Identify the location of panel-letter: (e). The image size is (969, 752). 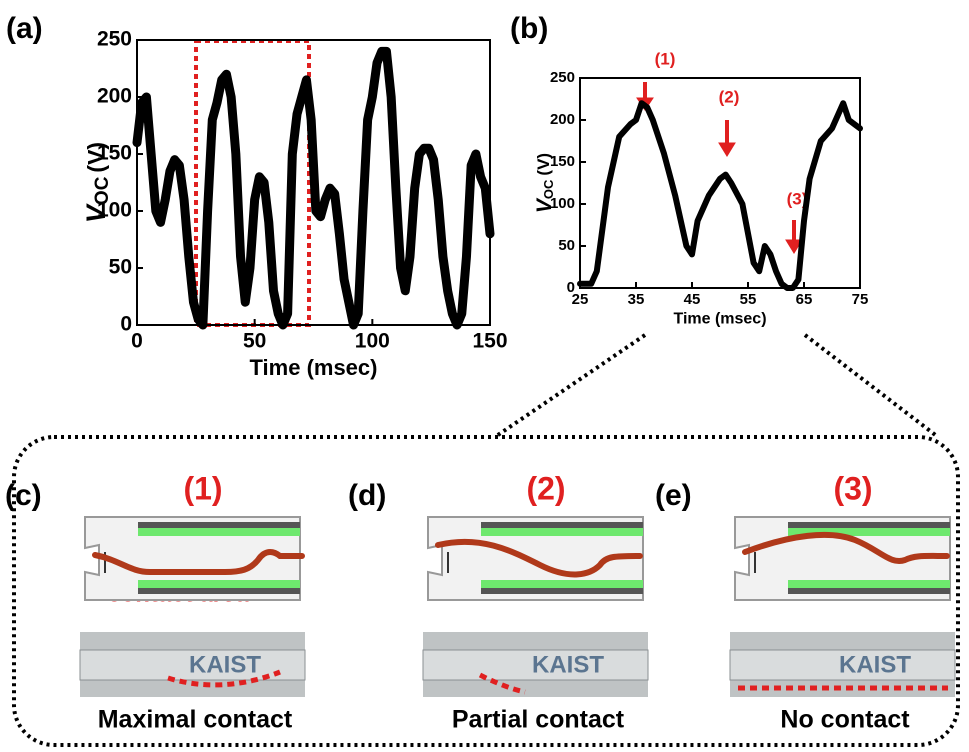
(673, 495).